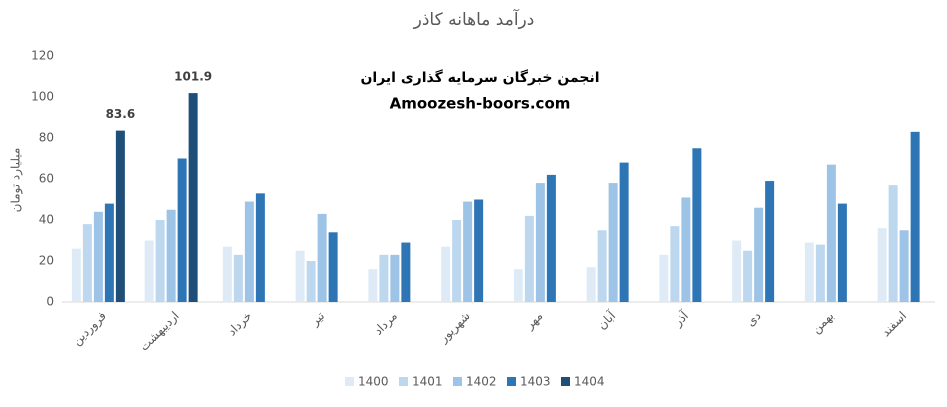 This screenshot has width=947, height=407. What do you see at coordinates (894, 324) in the screenshot?
I see `x-tick-label: اسفند` at bounding box center [894, 324].